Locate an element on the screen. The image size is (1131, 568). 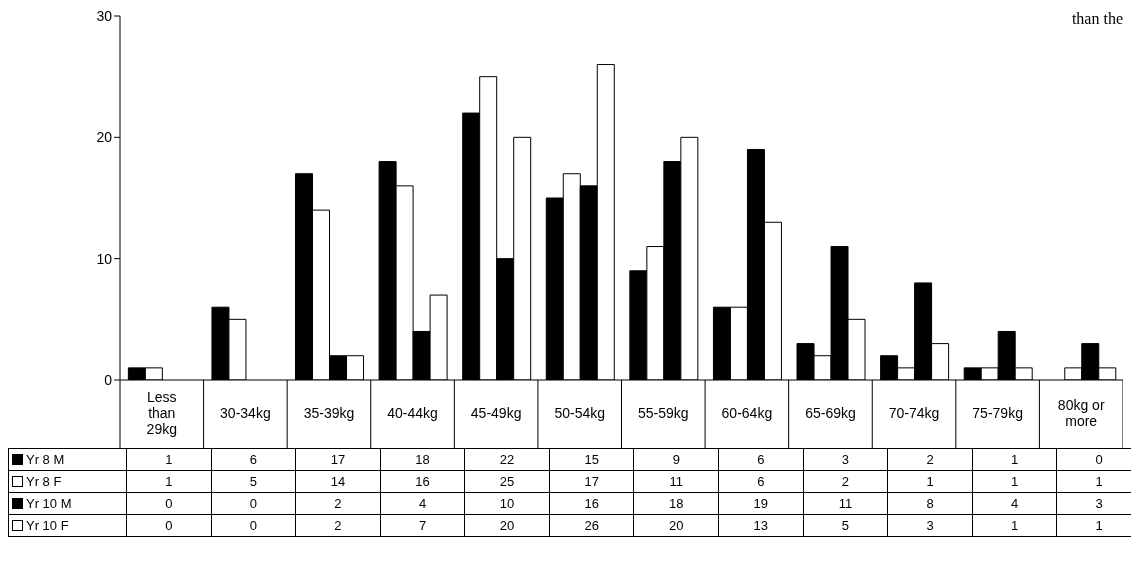
x-tick-label: 50-54kg is located at coordinates (580, 413).